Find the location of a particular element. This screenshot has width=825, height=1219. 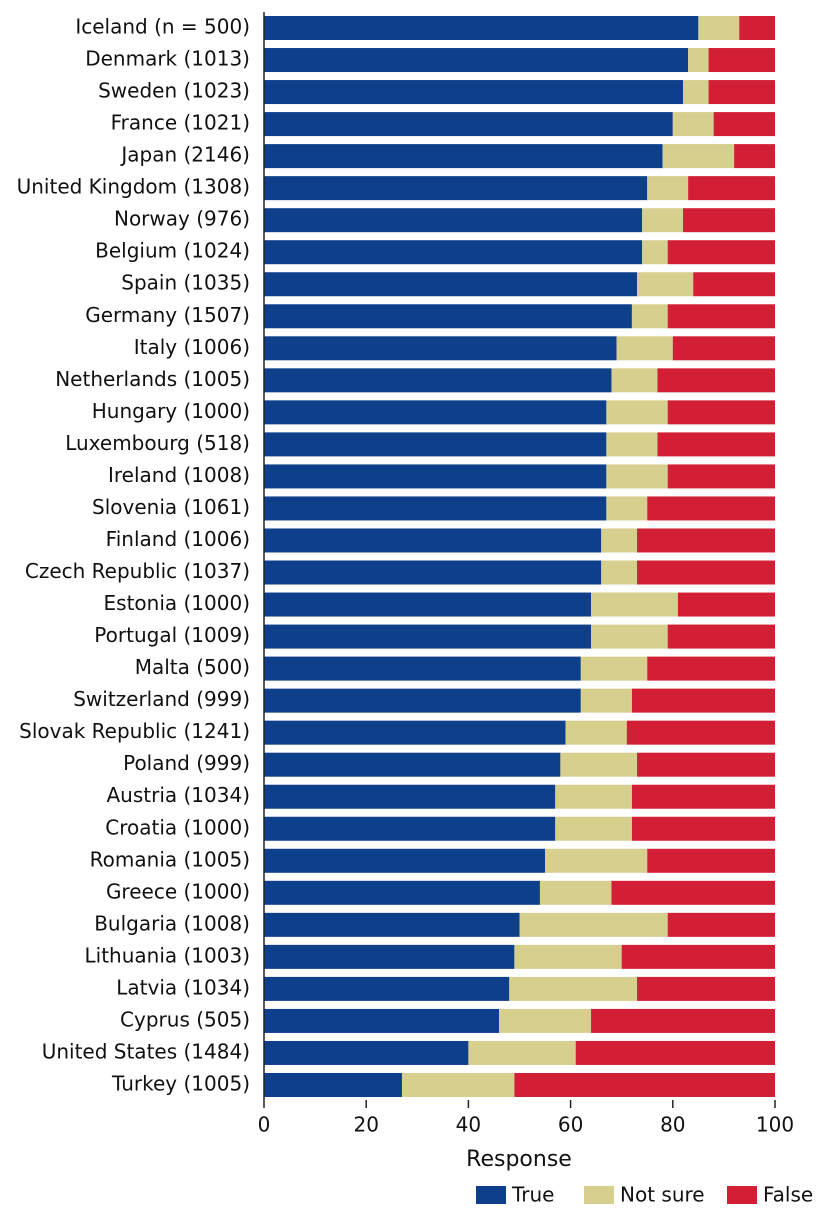

y-tick-label: Switzerland (999) is located at coordinates (161, 699).